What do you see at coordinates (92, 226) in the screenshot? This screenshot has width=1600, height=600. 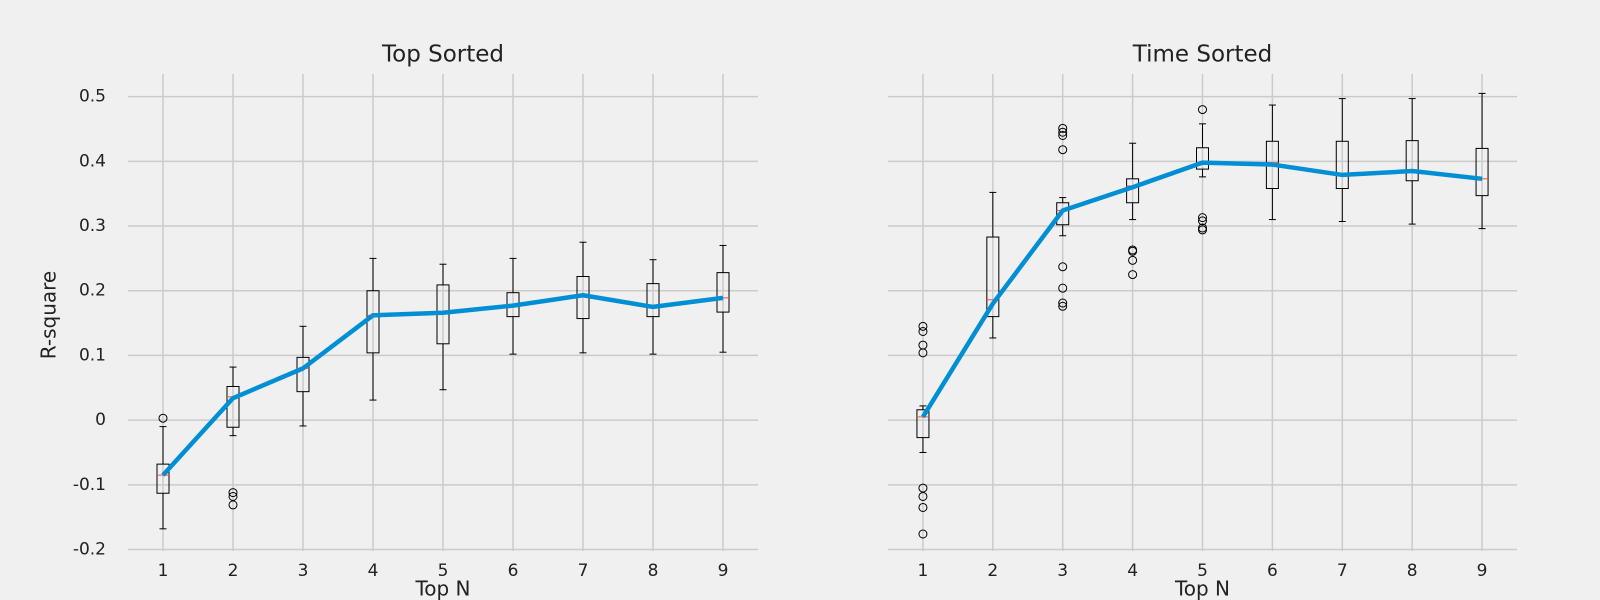 I see `y-tick-label: 0.3` at bounding box center [92, 226].